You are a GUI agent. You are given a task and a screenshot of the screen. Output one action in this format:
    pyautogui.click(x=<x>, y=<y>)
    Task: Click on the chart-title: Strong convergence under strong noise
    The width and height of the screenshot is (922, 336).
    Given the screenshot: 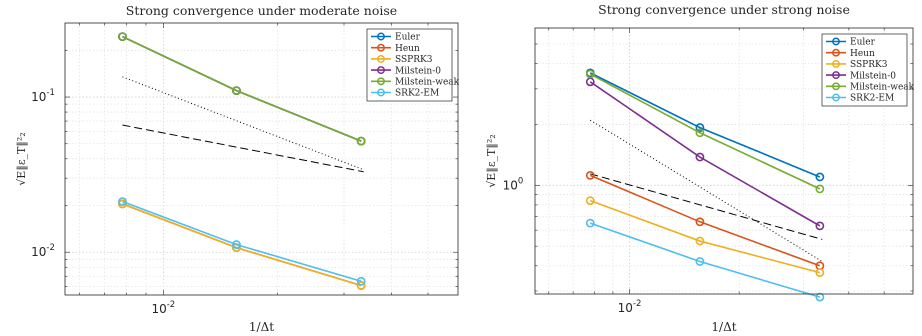 What is the action you would take?
    pyautogui.click(x=724, y=9)
    